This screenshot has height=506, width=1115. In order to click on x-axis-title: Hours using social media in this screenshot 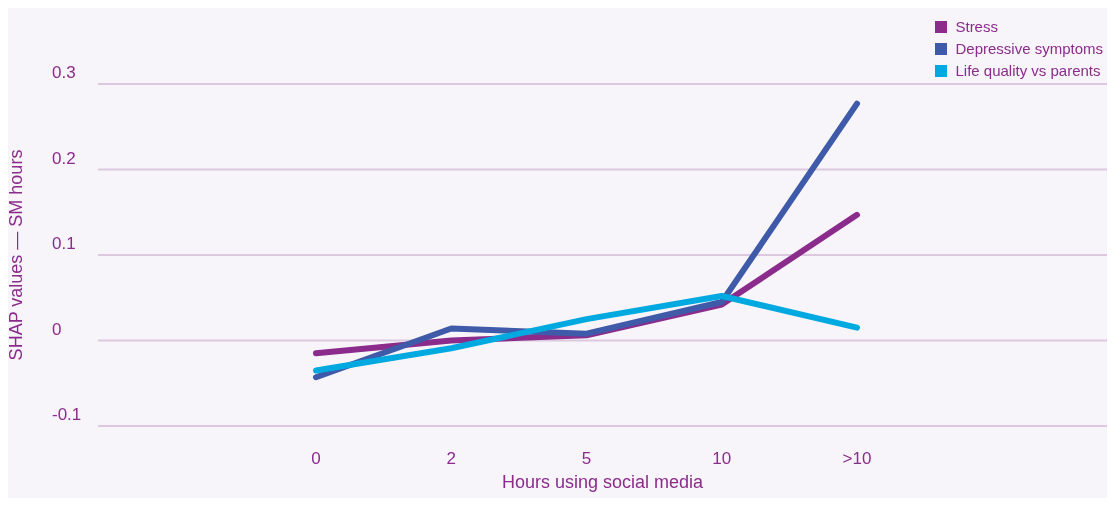, I will do `click(603, 482)`.